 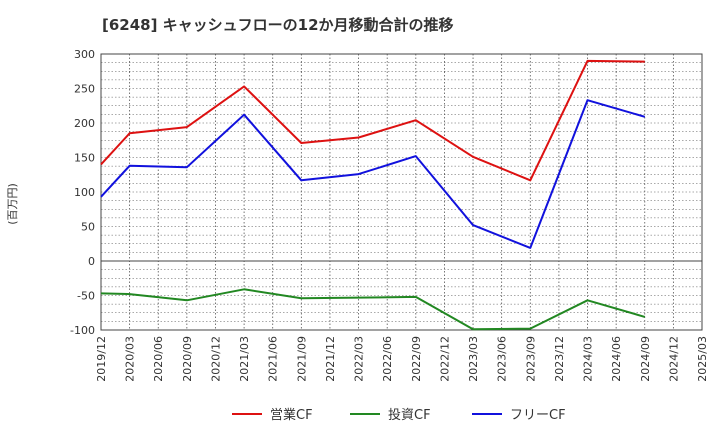 I want to click on legend-label: フリーCF, so click(x=538, y=415).